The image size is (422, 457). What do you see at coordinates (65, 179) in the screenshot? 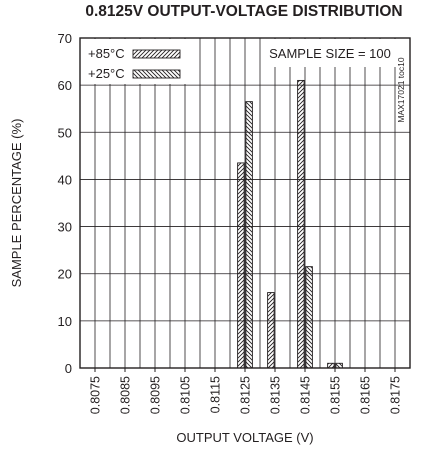
I see `y-tick-label: 40` at bounding box center [65, 179].